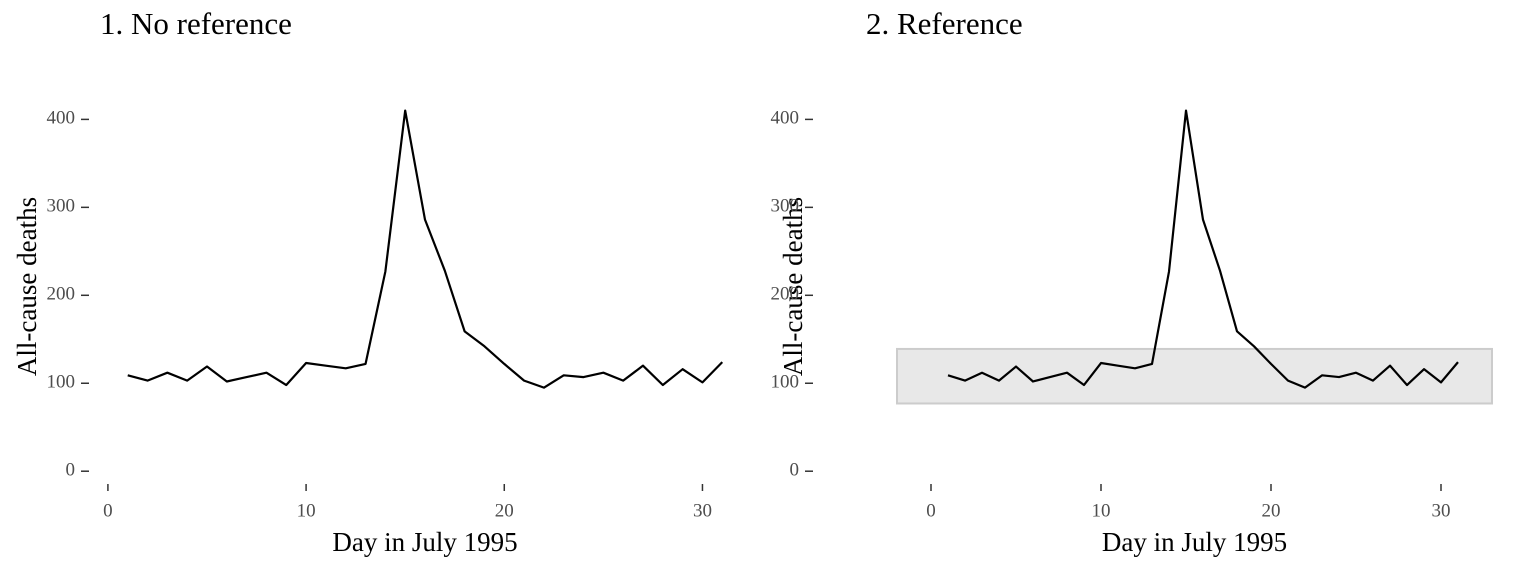 This screenshot has height=576, width=1536. Describe the element at coordinates (1194, 376) in the screenshot. I see `reference-band` at that location.